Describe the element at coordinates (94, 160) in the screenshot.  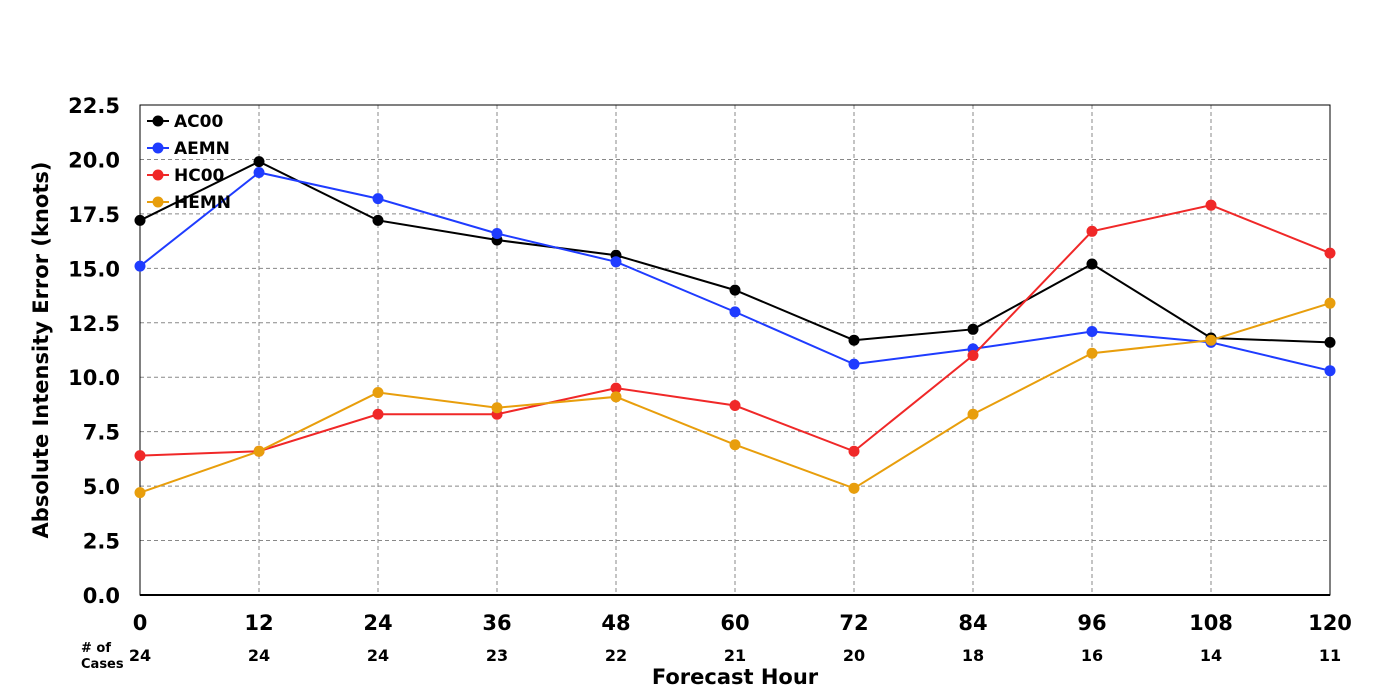
I see `y-tick-label: 20.0` at that location.